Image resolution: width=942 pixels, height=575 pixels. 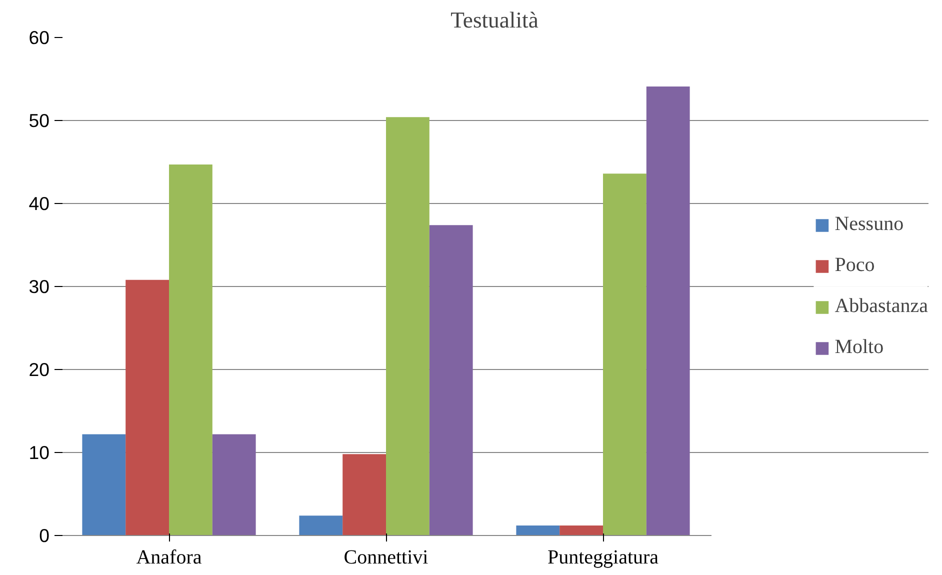 I want to click on y-tick-label: 50, so click(x=39, y=120).